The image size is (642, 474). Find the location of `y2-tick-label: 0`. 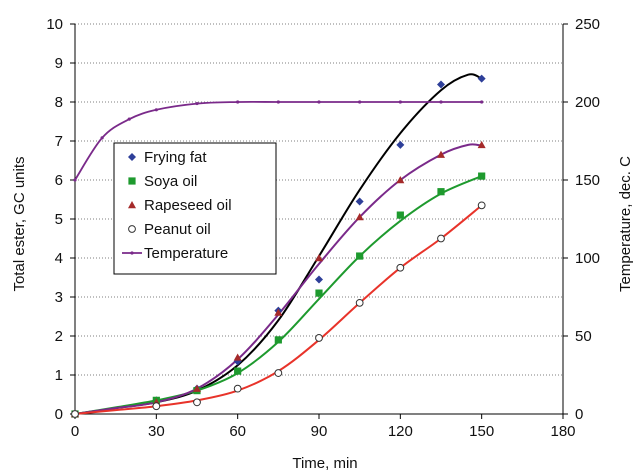

y2-tick-label: 0 is located at coordinates (579, 414).